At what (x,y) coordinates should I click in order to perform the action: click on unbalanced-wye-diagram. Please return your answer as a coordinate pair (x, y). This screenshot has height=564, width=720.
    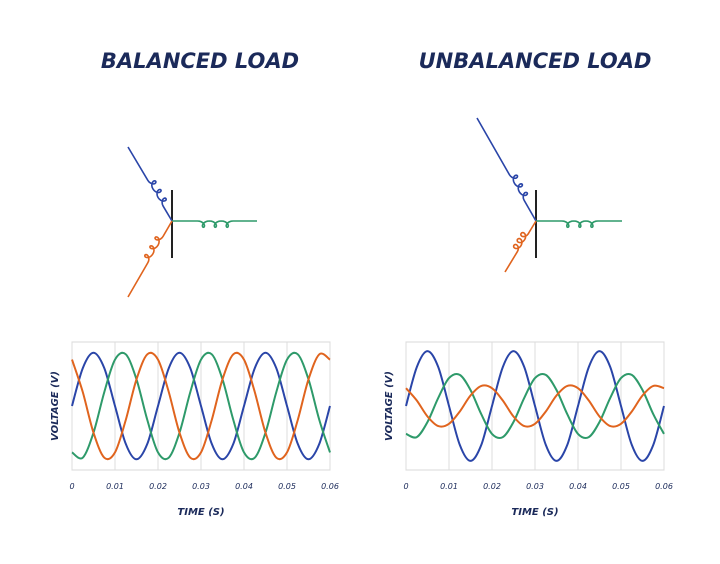
    Looking at the image, I should click on (549, 195).